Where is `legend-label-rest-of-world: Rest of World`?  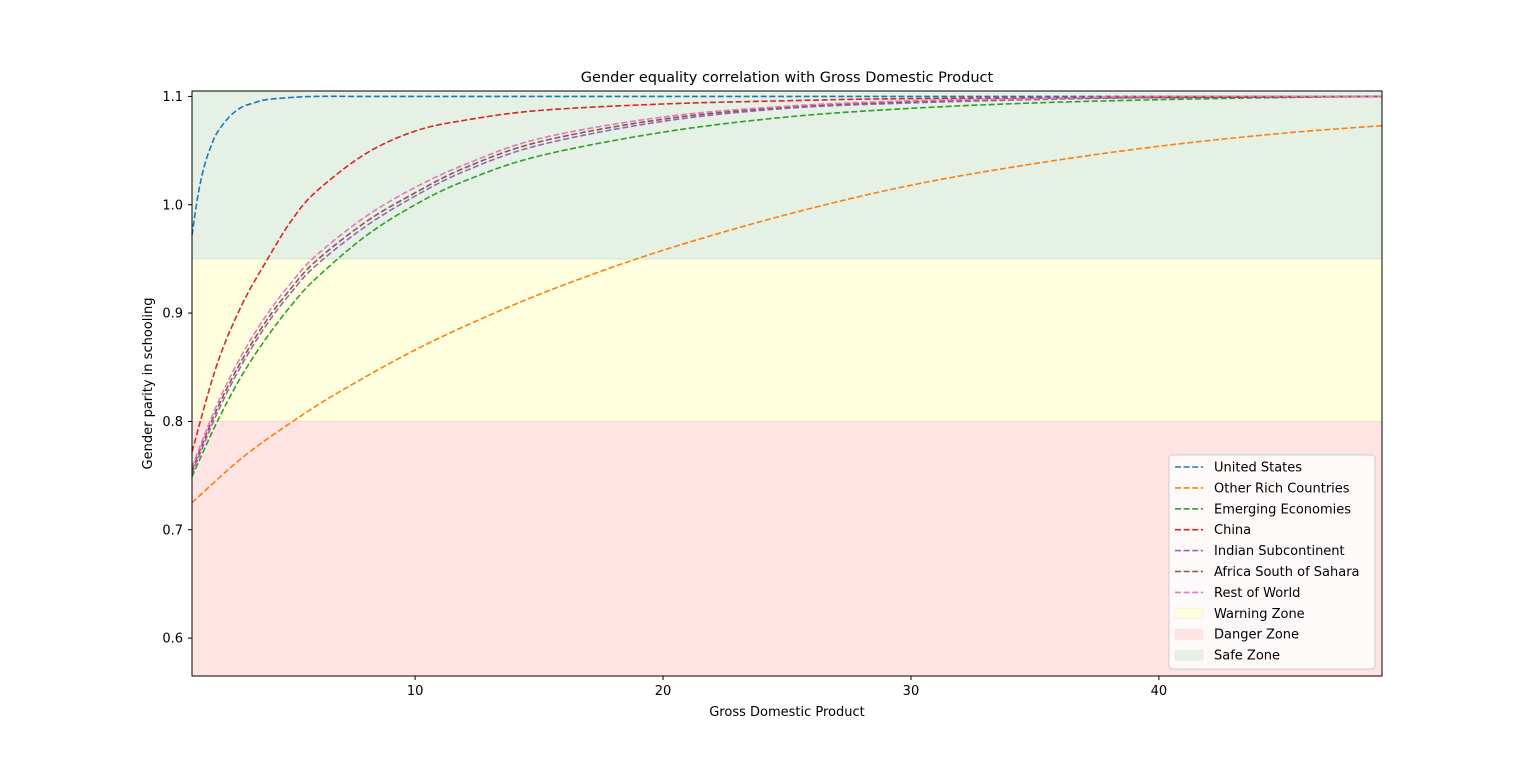 legend-label-rest-of-world: Rest of World is located at coordinates (1257, 593).